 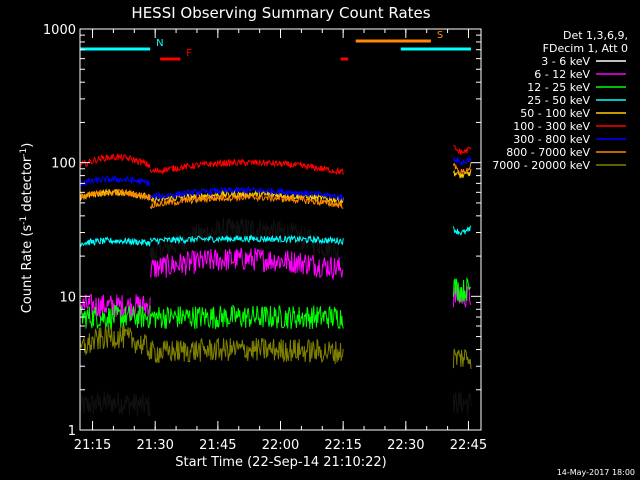 I want to click on legend-header-2: FDecim 1, Att 0, so click(x=585, y=48).